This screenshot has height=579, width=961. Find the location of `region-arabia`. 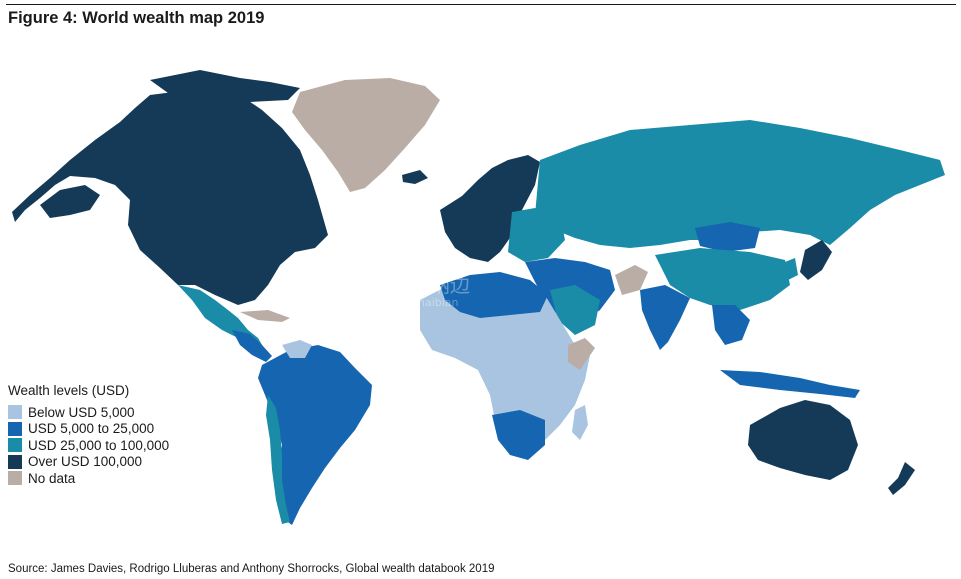

region-arabia is located at coordinates (575, 310).